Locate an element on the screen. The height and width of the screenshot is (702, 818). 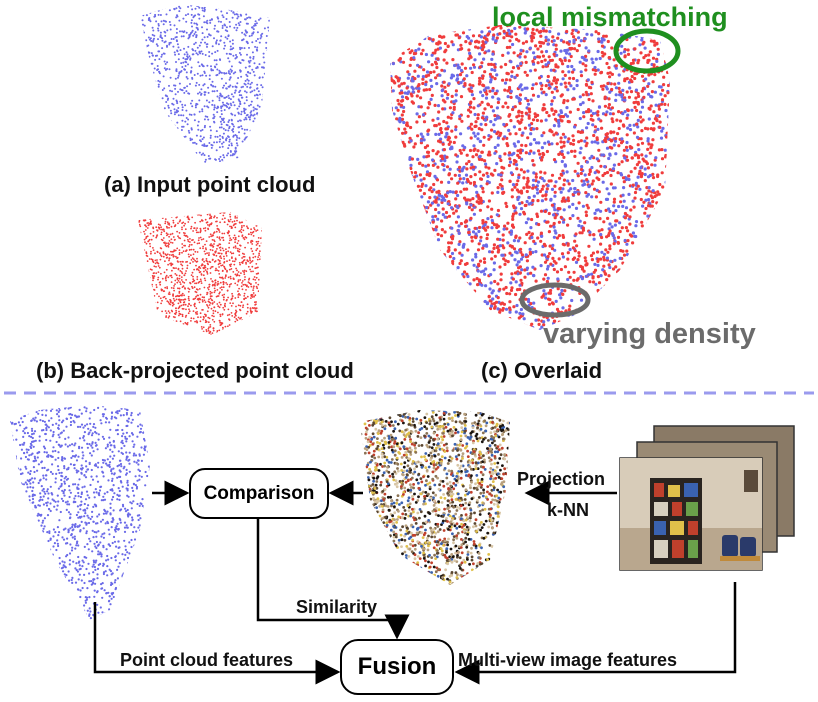
caption-overlaid: (c) Overlaid is located at coordinates (542, 370).